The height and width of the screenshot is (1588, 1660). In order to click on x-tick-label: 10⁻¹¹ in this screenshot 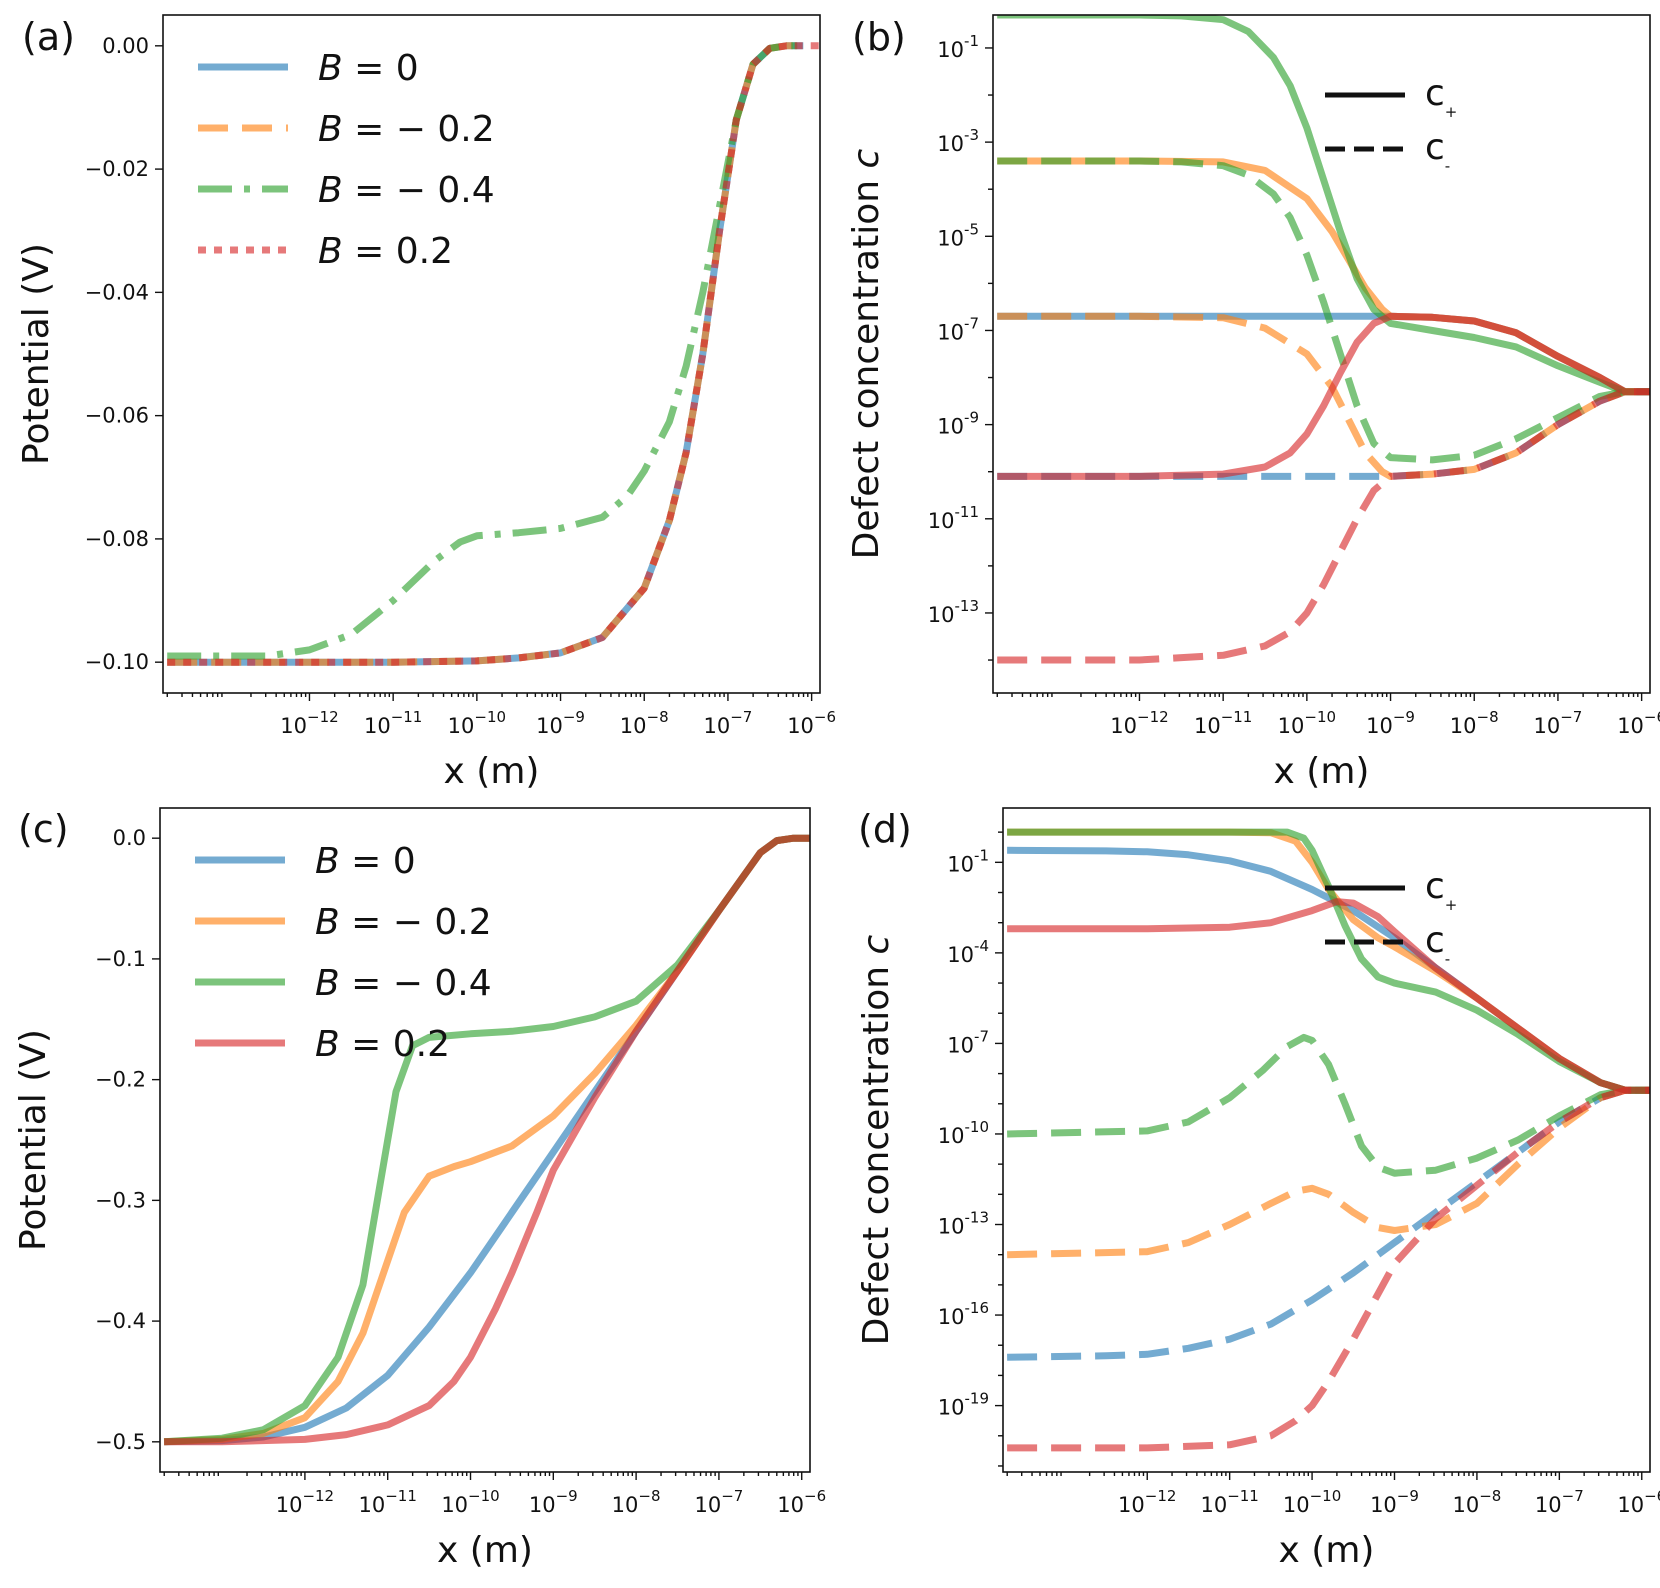, I will do `click(1229, 1502)`.